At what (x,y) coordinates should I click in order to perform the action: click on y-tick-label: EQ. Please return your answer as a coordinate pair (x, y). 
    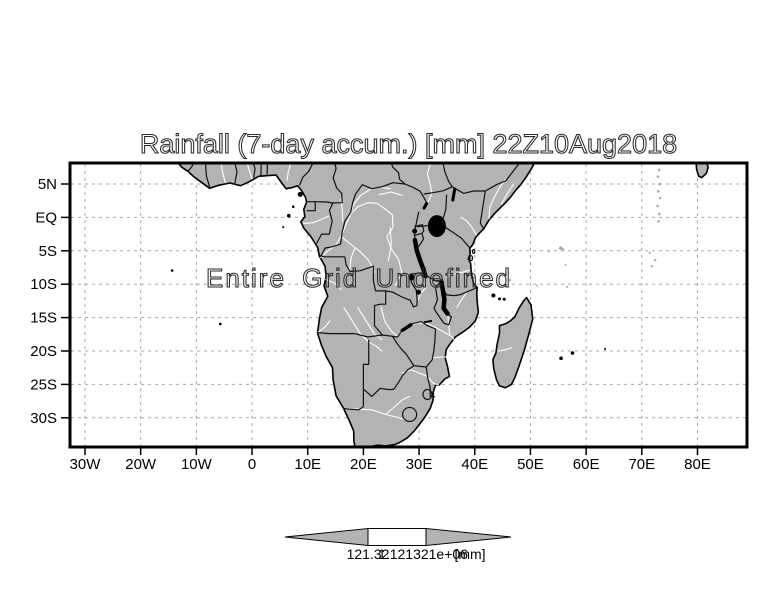
    Looking at the image, I should click on (46, 217).